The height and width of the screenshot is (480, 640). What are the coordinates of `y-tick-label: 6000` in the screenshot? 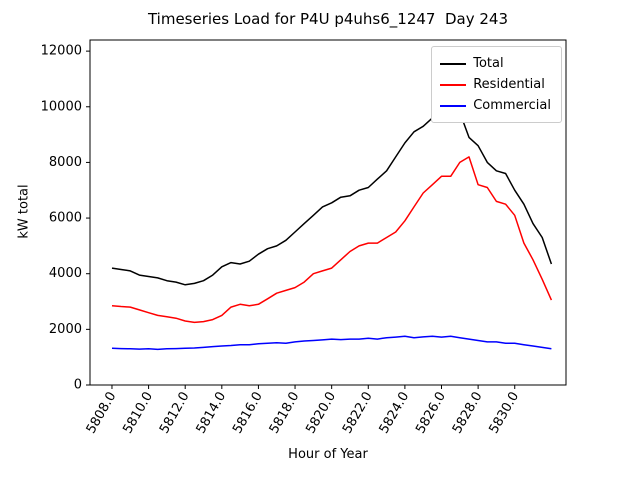 It's located at (65, 218).